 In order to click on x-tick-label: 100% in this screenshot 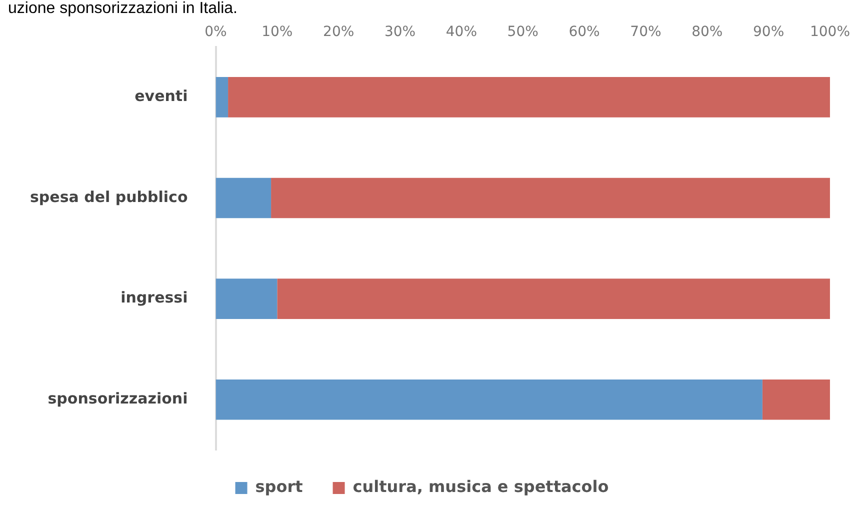, I will do `click(830, 32)`.